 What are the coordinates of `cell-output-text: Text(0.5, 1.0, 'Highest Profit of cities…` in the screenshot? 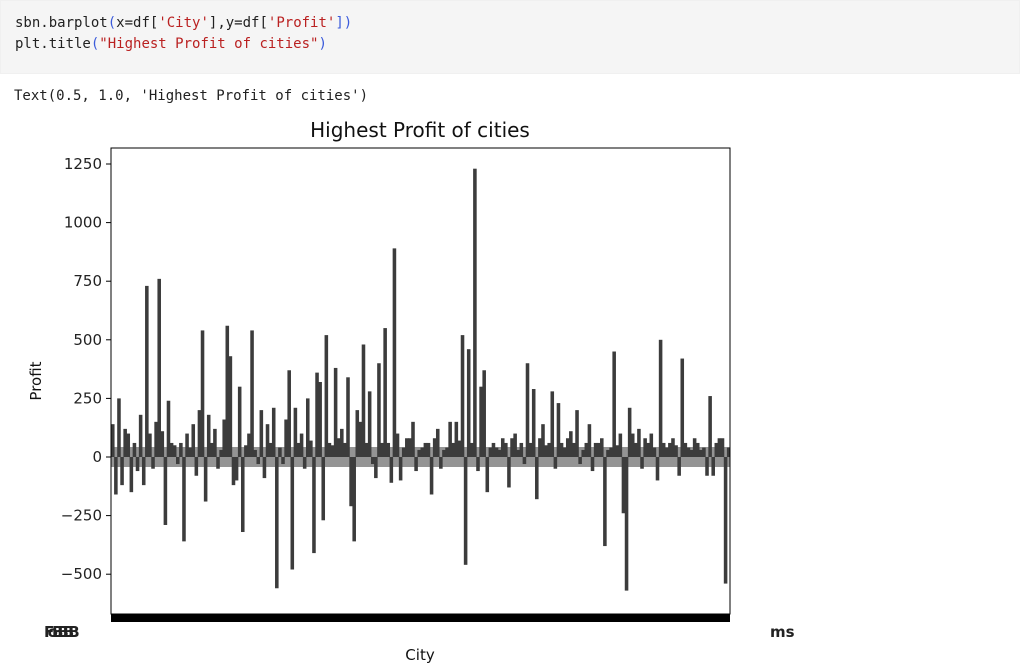 It's located at (191, 96).